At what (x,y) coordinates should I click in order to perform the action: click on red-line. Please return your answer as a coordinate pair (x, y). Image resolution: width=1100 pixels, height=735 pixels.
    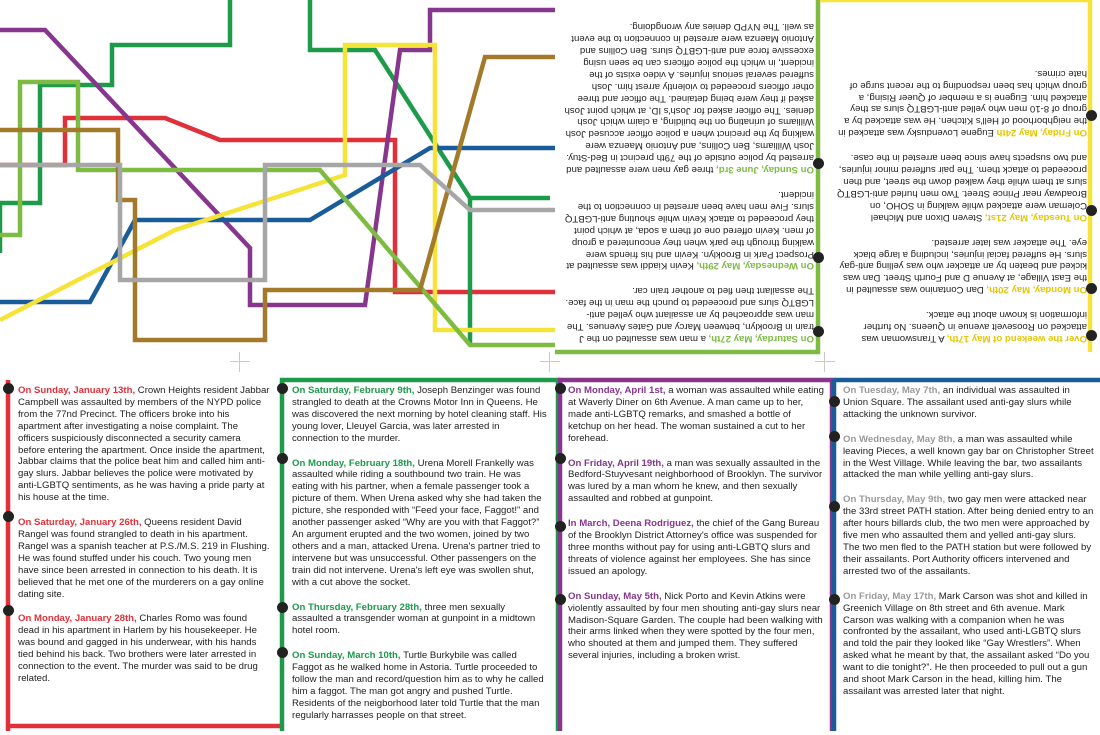
    Looking at the image, I should click on (277, 205).